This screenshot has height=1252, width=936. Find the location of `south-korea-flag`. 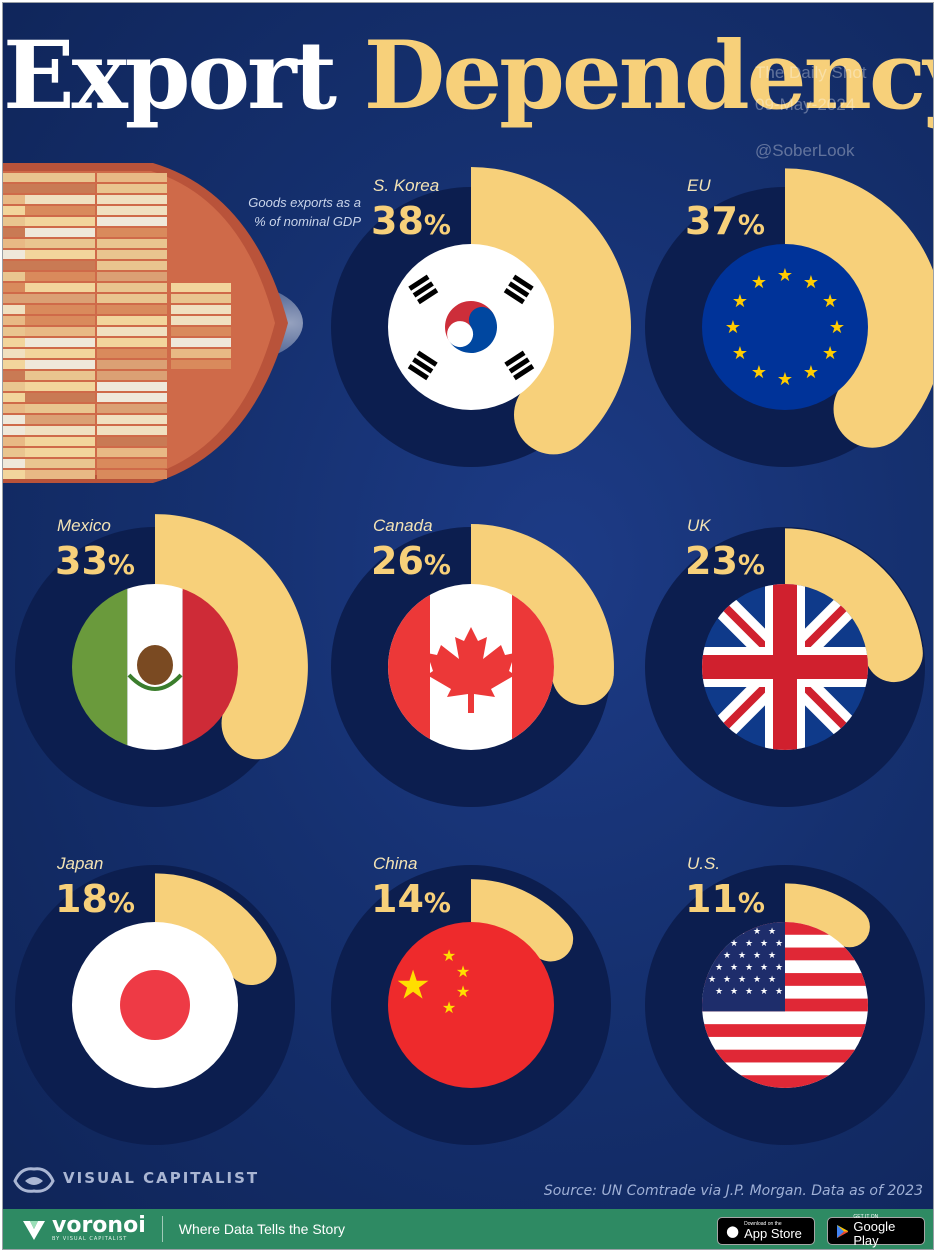

south-korea-flag is located at coordinates (471, 327).